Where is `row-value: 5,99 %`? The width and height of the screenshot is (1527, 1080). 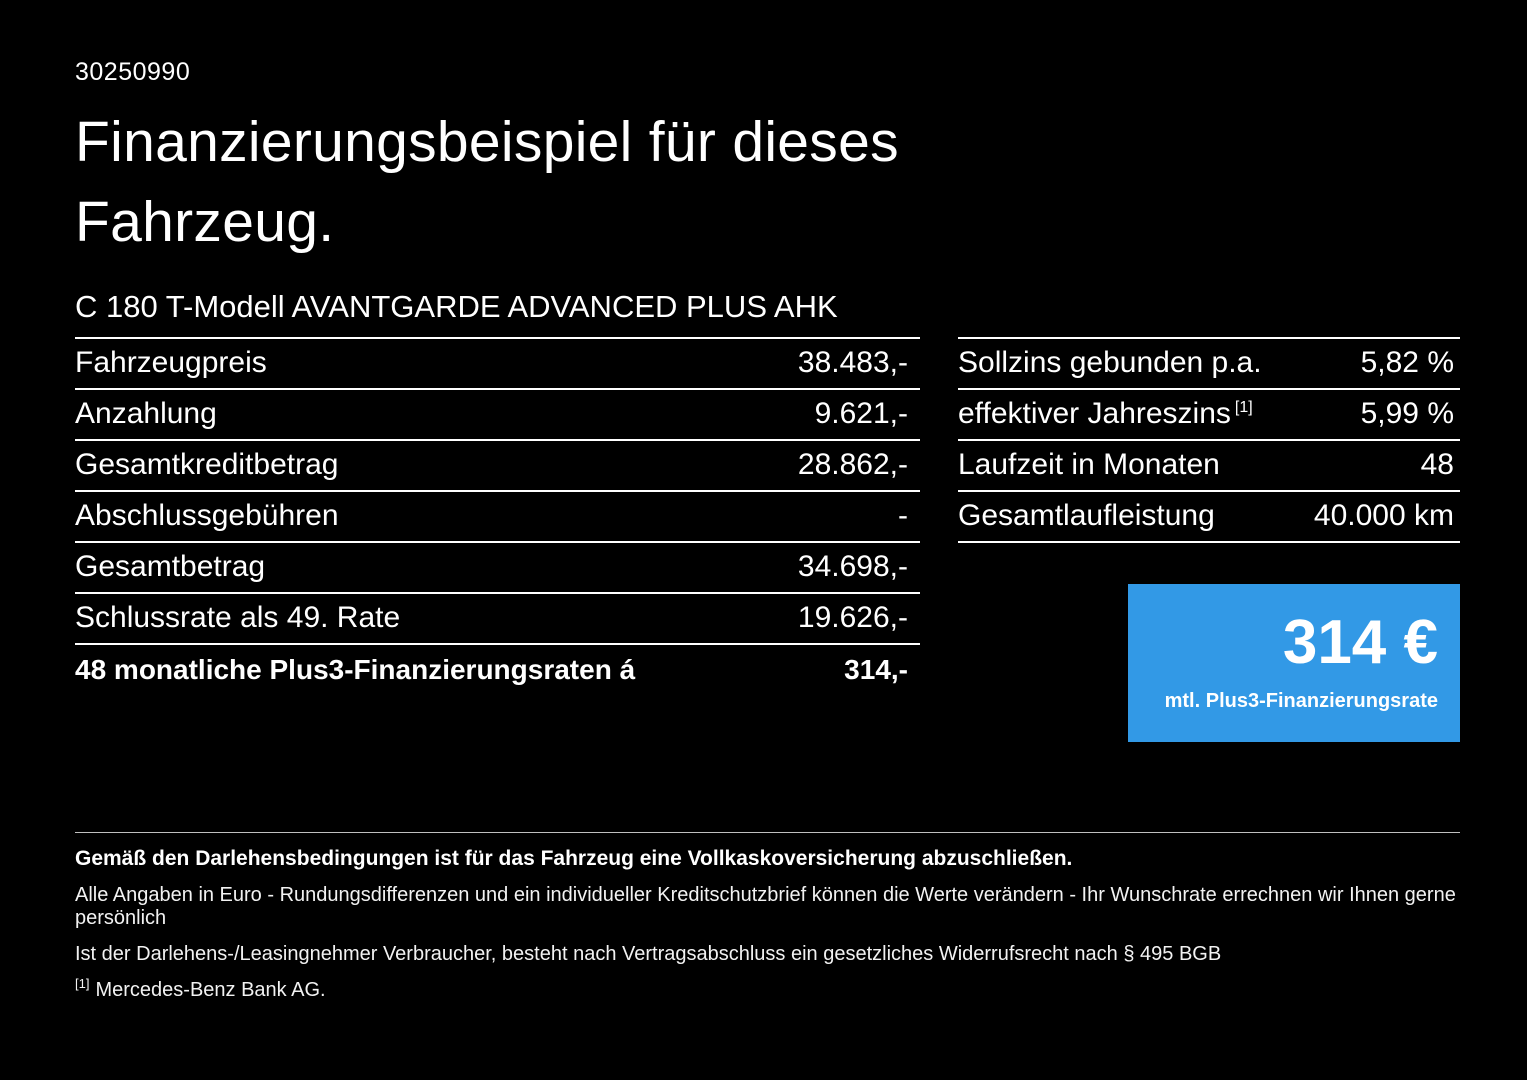 row-value: 5,99 % is located at coordinates (1407, 414).